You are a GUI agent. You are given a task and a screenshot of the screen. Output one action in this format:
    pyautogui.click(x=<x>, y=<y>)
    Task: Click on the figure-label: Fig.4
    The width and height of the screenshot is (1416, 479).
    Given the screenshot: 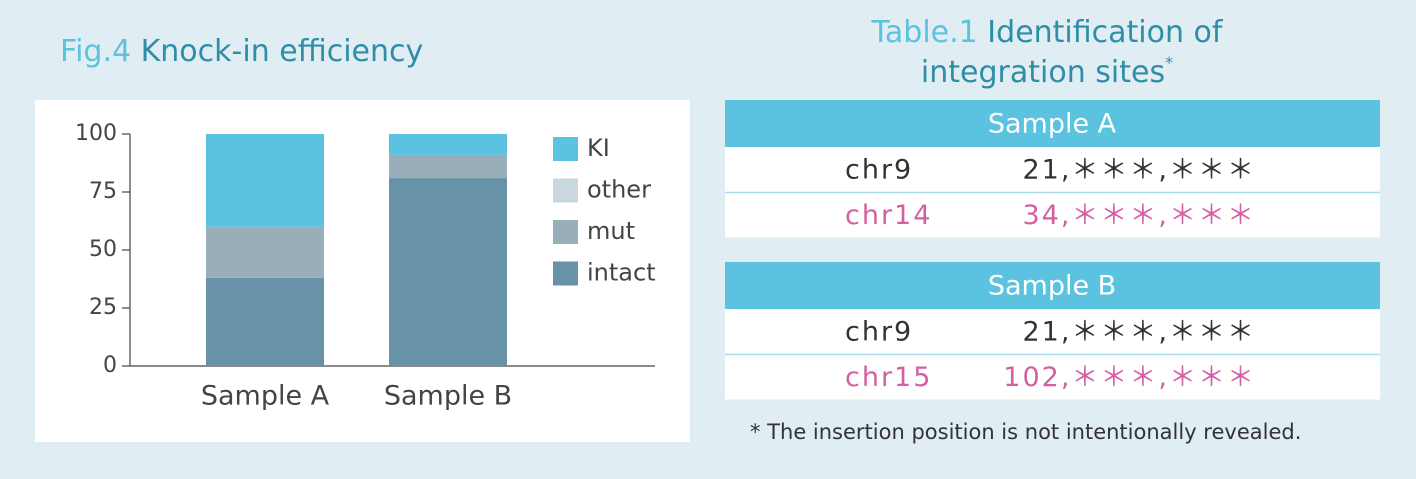 What is the action you would take?
    pyautogui.click(x=95, y=51)
    